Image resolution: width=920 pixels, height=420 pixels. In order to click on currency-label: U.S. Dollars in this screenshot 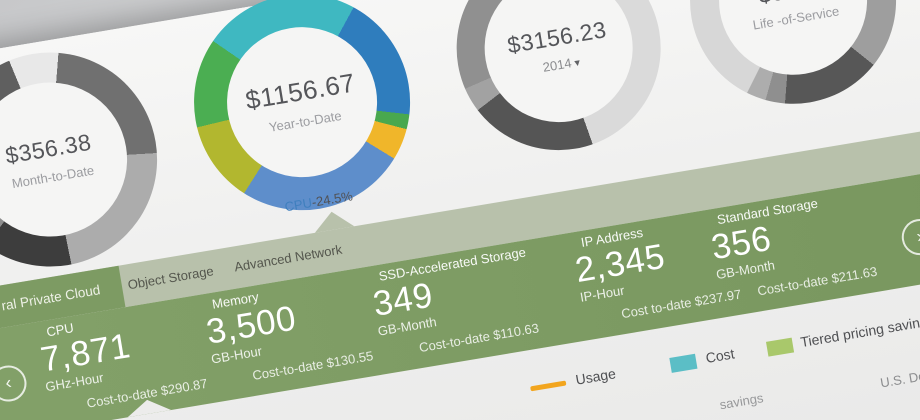, I will do `click(899, 377)`.